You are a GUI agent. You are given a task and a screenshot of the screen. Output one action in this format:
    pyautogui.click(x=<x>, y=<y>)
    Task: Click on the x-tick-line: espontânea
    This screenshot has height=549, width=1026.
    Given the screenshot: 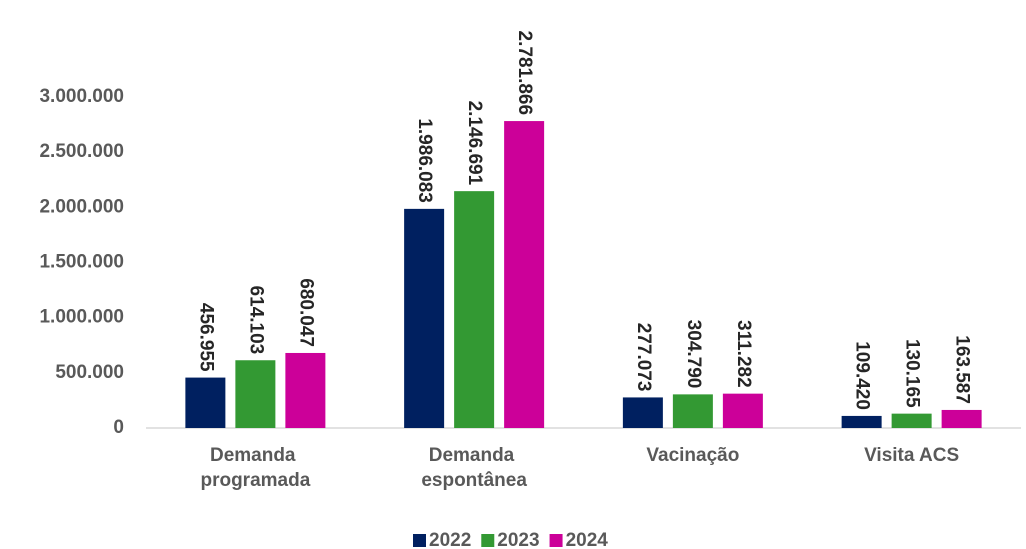 What is the action you would take?
    pyautogui.click(x=474, y=480)
    